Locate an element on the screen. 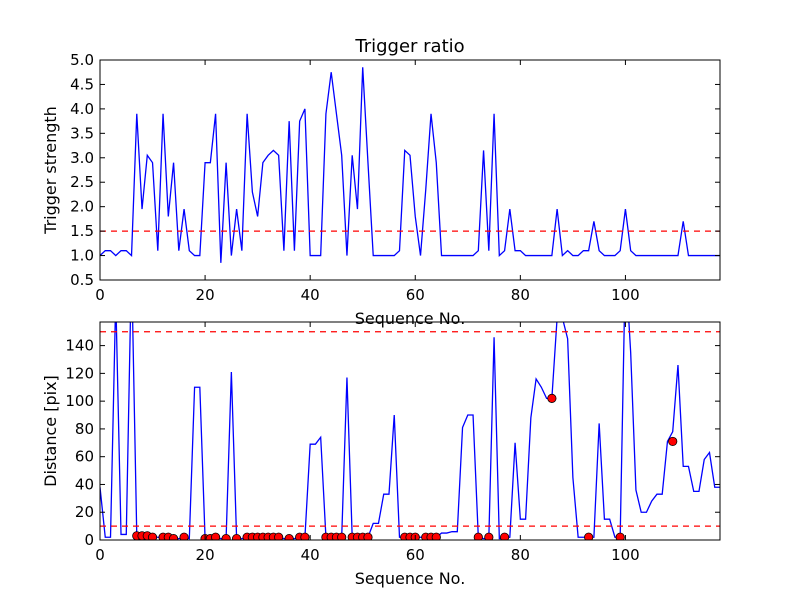  trigger-ytick-label: 1.5 is located at coordinates (82, 231).